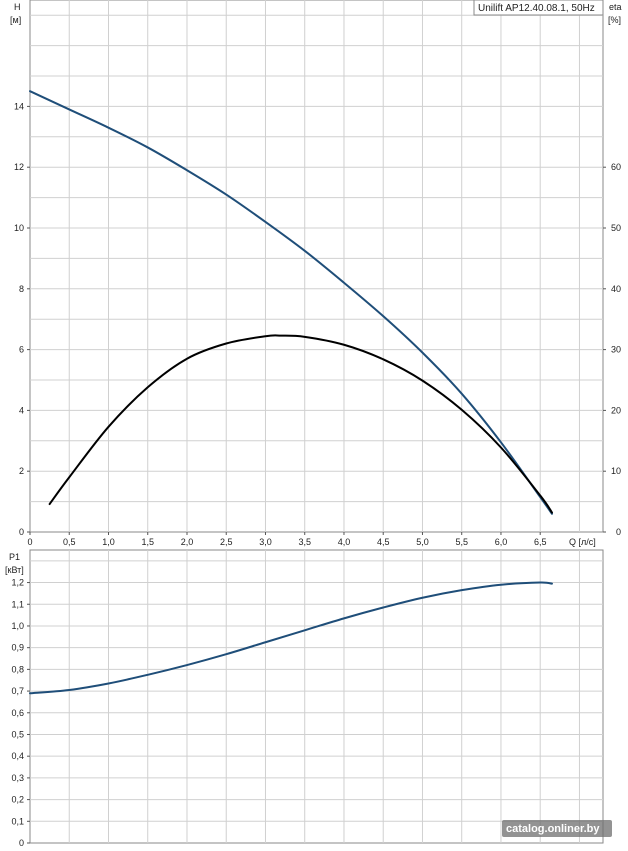 Image resolution: width=628 pixels, height=851 pixels. What do you see at coordinates (187, 542) in the screenshot?
I see `top-x-tick-label: 2,0` at bounding box center [187, 542].